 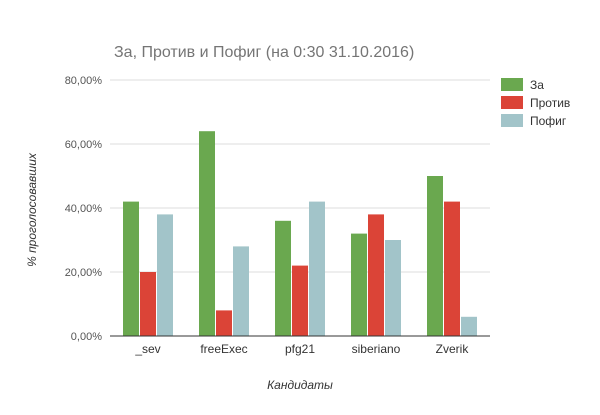 What do you see at coordinates (241, 291) in the screenshot?
I see `bar-freeExec-Пофиг` at bounding box center [241, 291].